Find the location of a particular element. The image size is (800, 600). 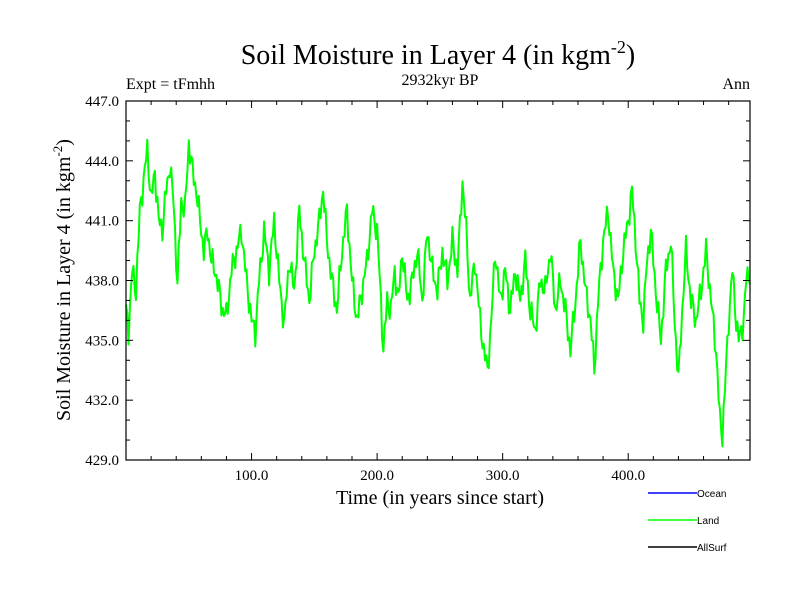

y-tick-label: 435.0 is located at coordinates (102, 341).